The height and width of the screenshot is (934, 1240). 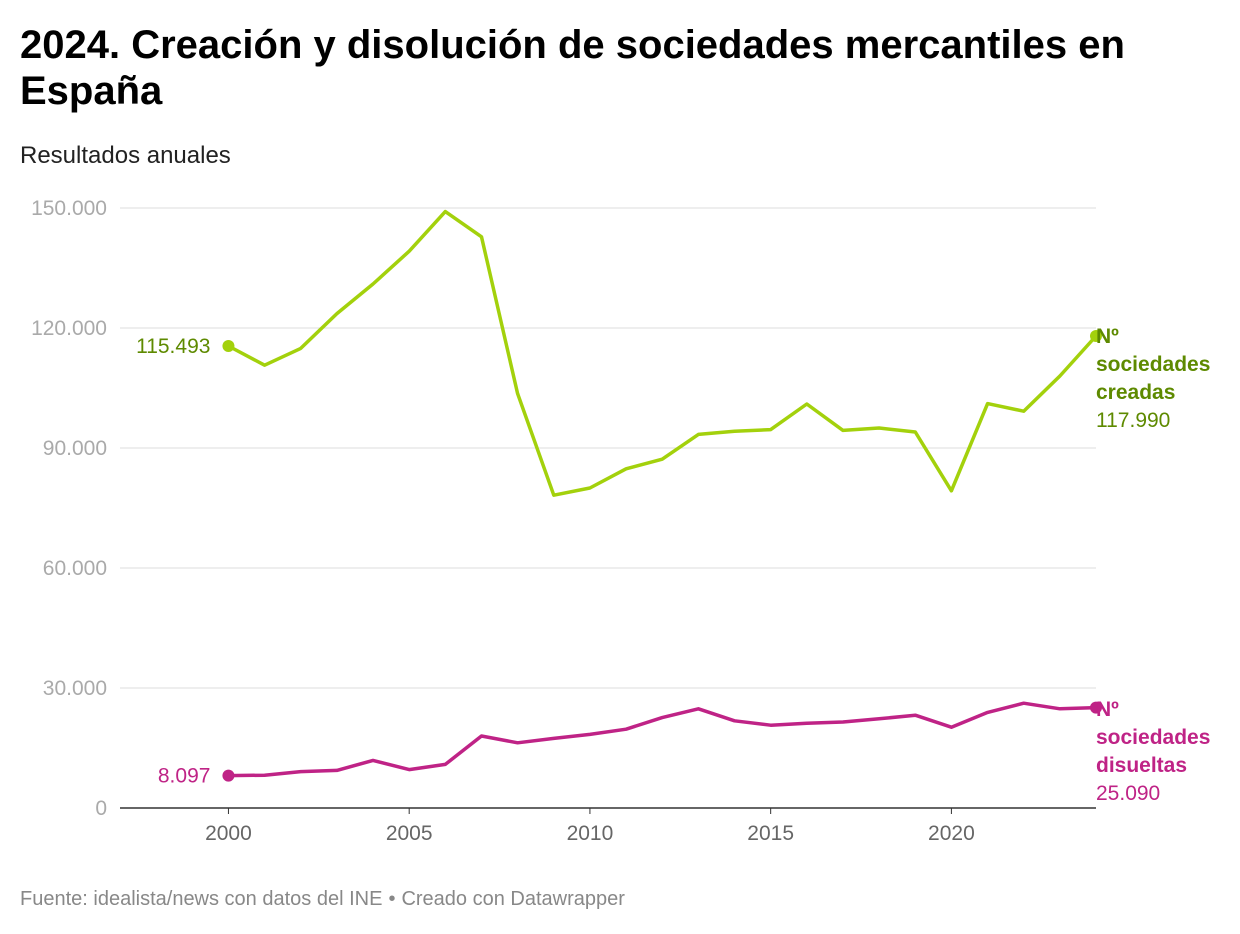 What do you see at coordinates (228, 775) in the screenshot?
I see `series-start-point-disueltas` at bounding box center [228, 775].